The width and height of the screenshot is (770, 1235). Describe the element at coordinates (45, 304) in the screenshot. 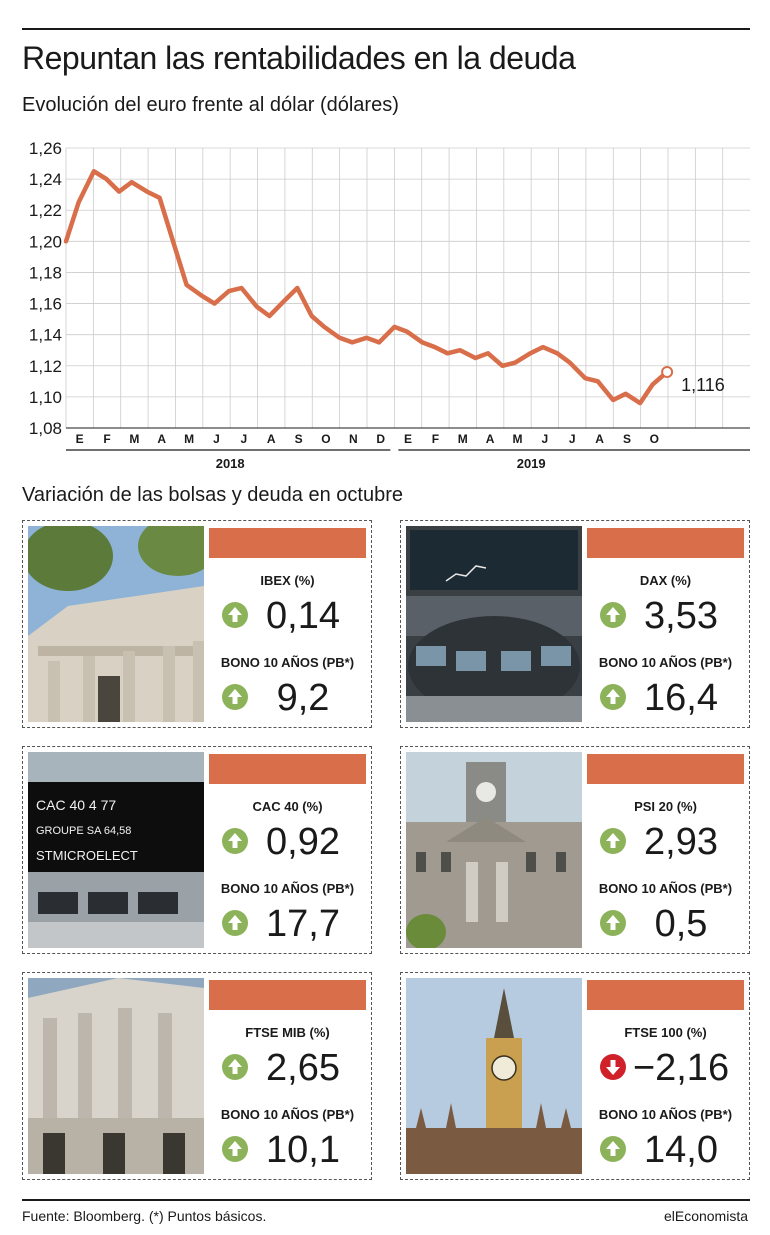

I see `y-tick-label: 1,16` at that location.